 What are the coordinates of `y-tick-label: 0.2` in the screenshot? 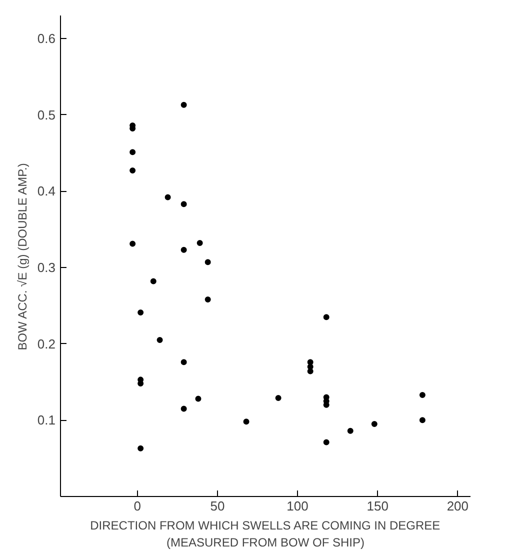 It's located at (46, 344).